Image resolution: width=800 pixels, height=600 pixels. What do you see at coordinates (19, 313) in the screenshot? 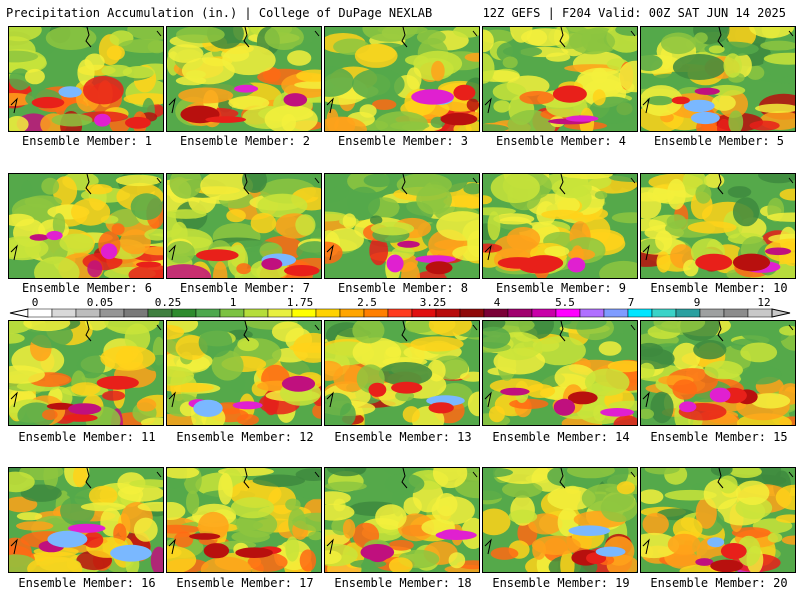
I see `colorbar-min-arrow` at bounding box center [19, 313].